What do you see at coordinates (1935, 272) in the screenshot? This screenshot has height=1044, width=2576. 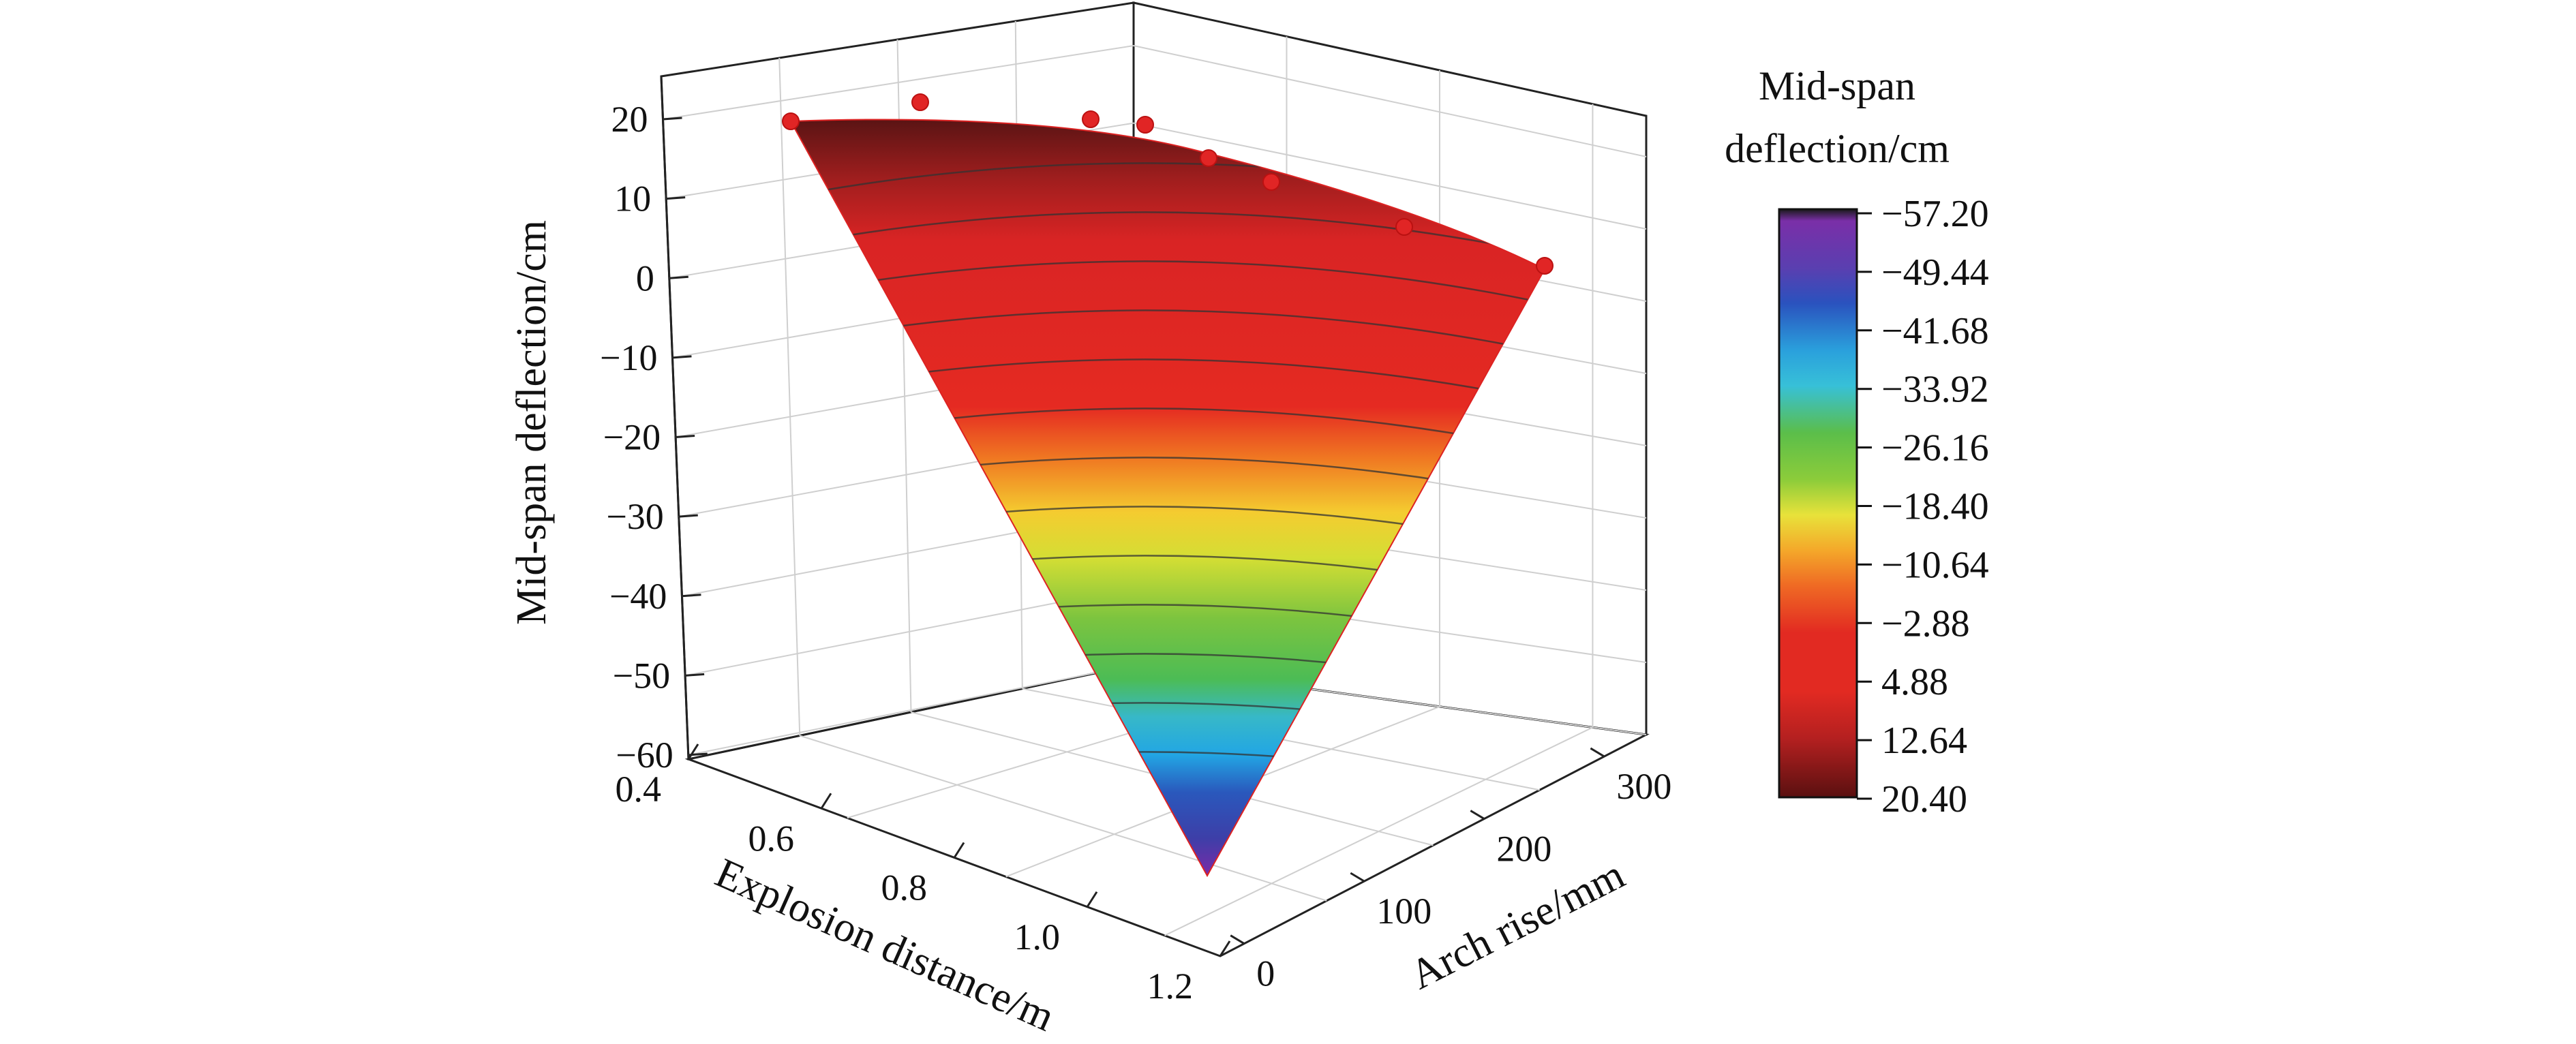 I see `colorbar-tick-label: −49.44` at bounding box center [1935, 272].